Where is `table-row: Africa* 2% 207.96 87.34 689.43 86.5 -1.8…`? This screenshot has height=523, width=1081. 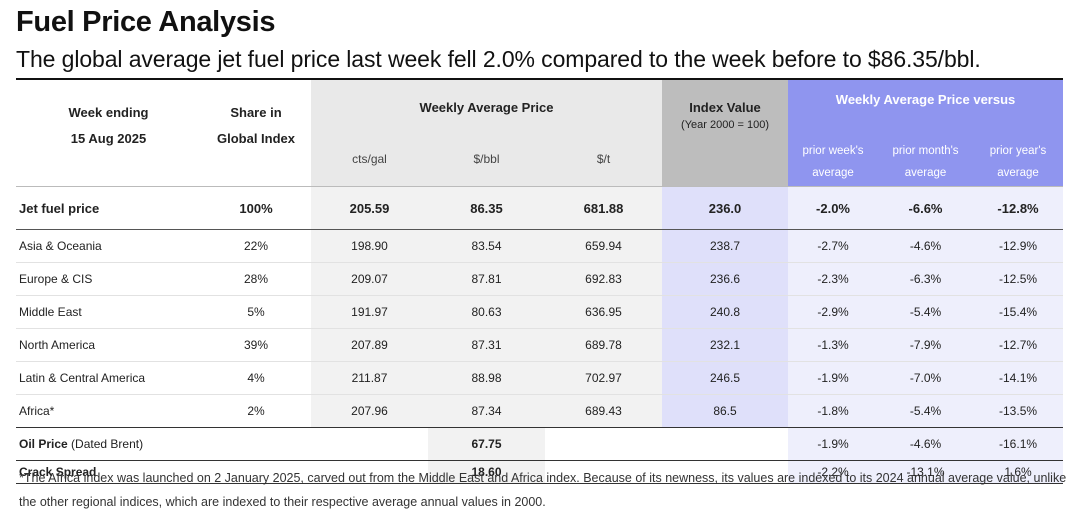
table-row: Africa* 2% 207.96 87.34 689.43 86.5 -1.8… is located at coordinates (540, 411).